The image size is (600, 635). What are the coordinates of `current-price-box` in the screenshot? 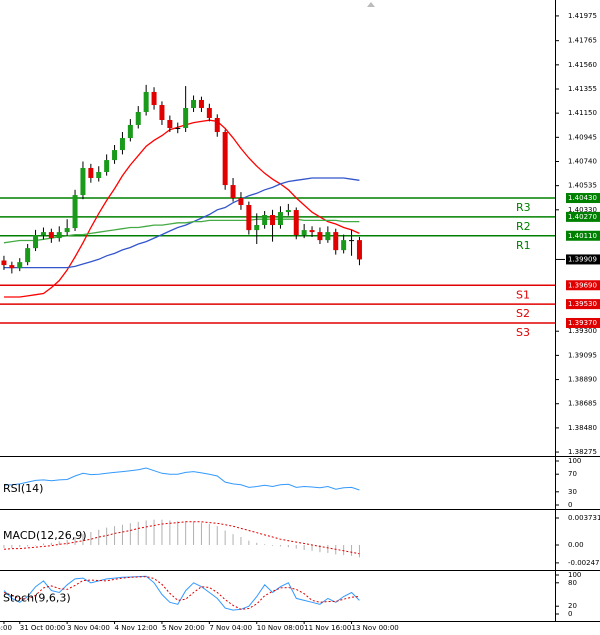 It's located at (583, 259).